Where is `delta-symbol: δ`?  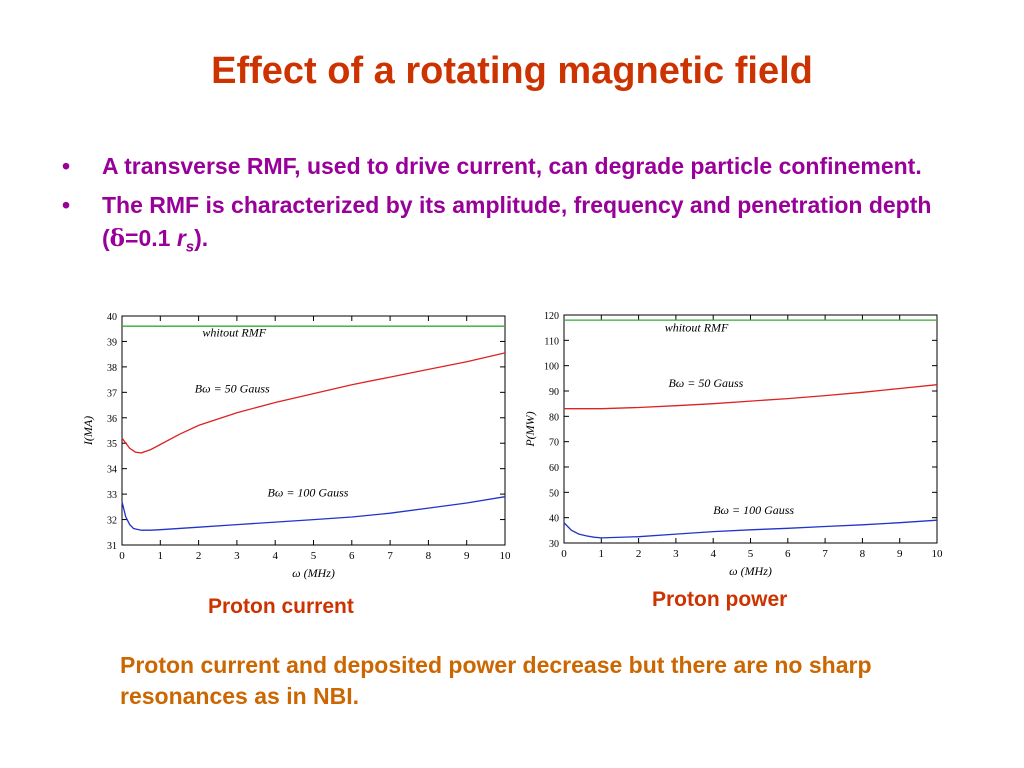 delta-symbol: δ is located at coordinates (117, 238).